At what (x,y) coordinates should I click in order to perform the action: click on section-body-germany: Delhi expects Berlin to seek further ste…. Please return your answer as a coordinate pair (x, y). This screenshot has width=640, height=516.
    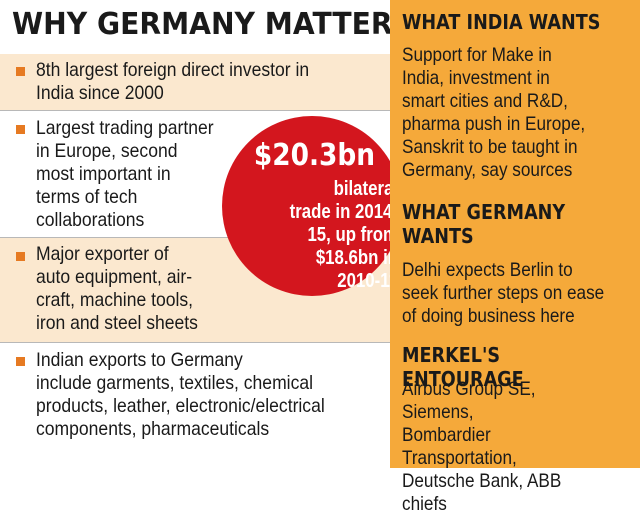
    Looking at the image, I should click on (503, 293).